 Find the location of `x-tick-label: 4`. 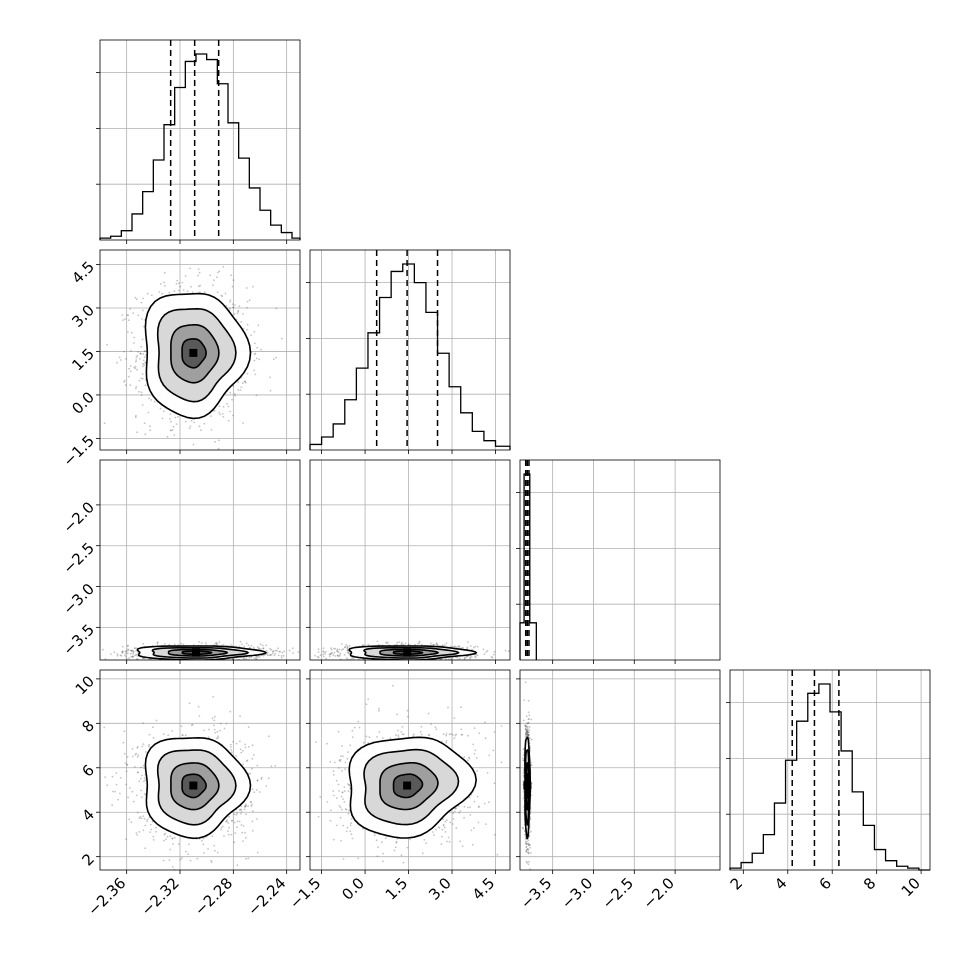

x-tick-label: 4 is located at coordinates (780, 883).